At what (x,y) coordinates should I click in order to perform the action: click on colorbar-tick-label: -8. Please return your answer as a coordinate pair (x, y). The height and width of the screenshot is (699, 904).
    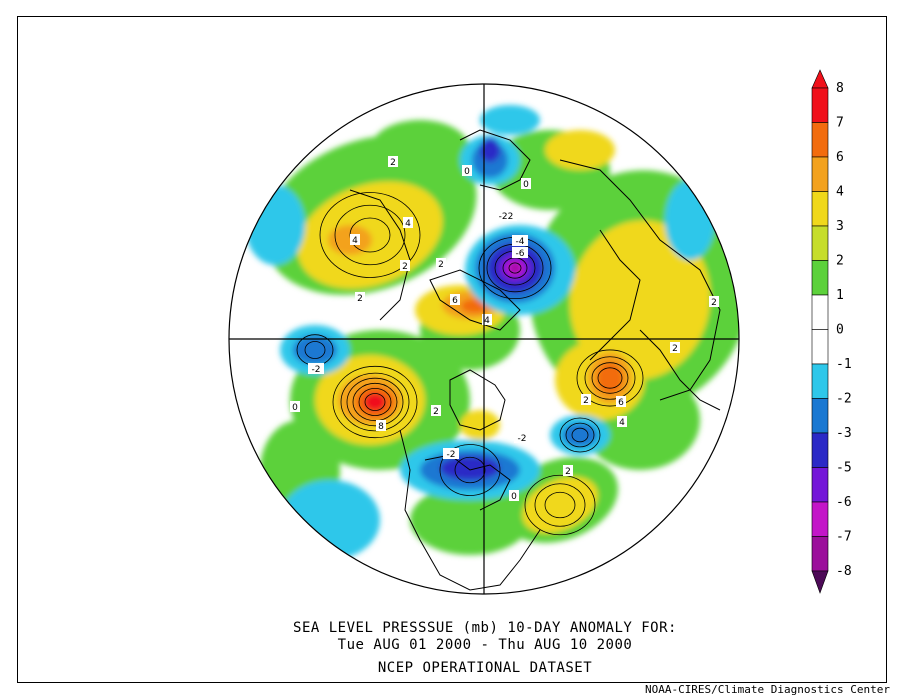
    Looking at the image, I should click on (844, 571).